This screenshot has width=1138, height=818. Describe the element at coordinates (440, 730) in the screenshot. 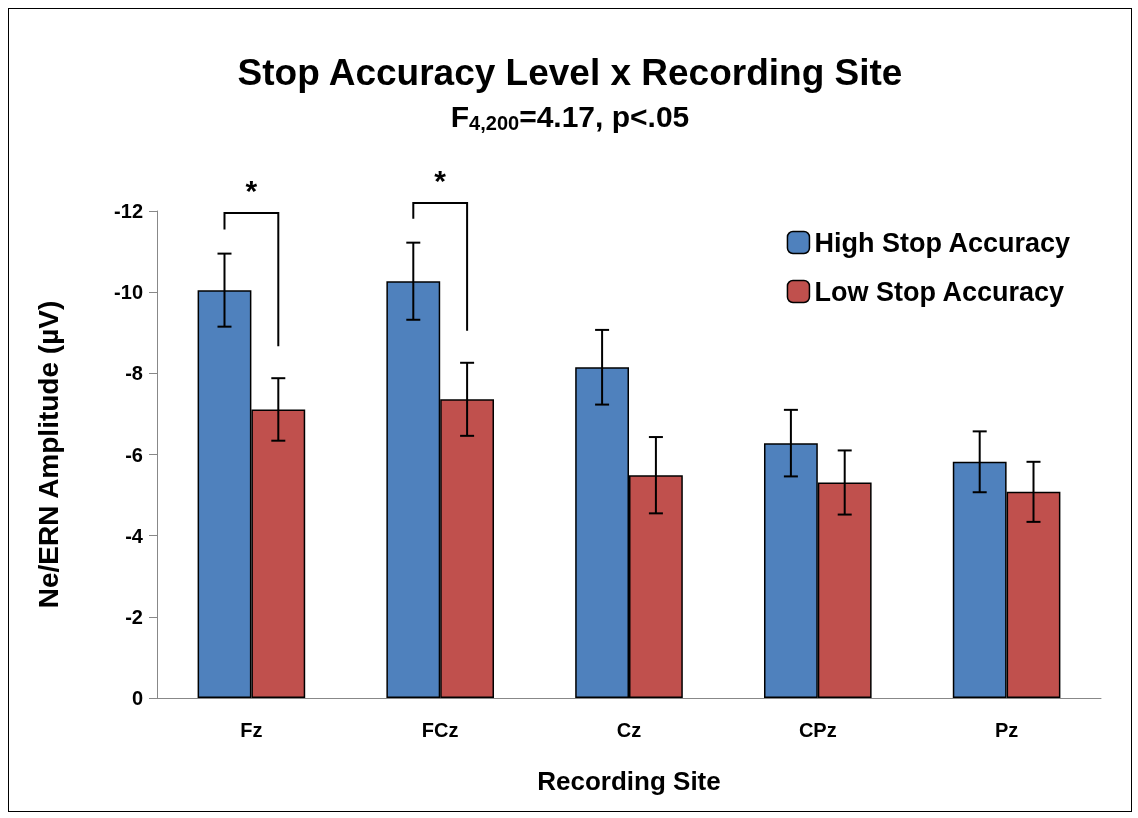

I see `x-tick-label: FCz` at that location.